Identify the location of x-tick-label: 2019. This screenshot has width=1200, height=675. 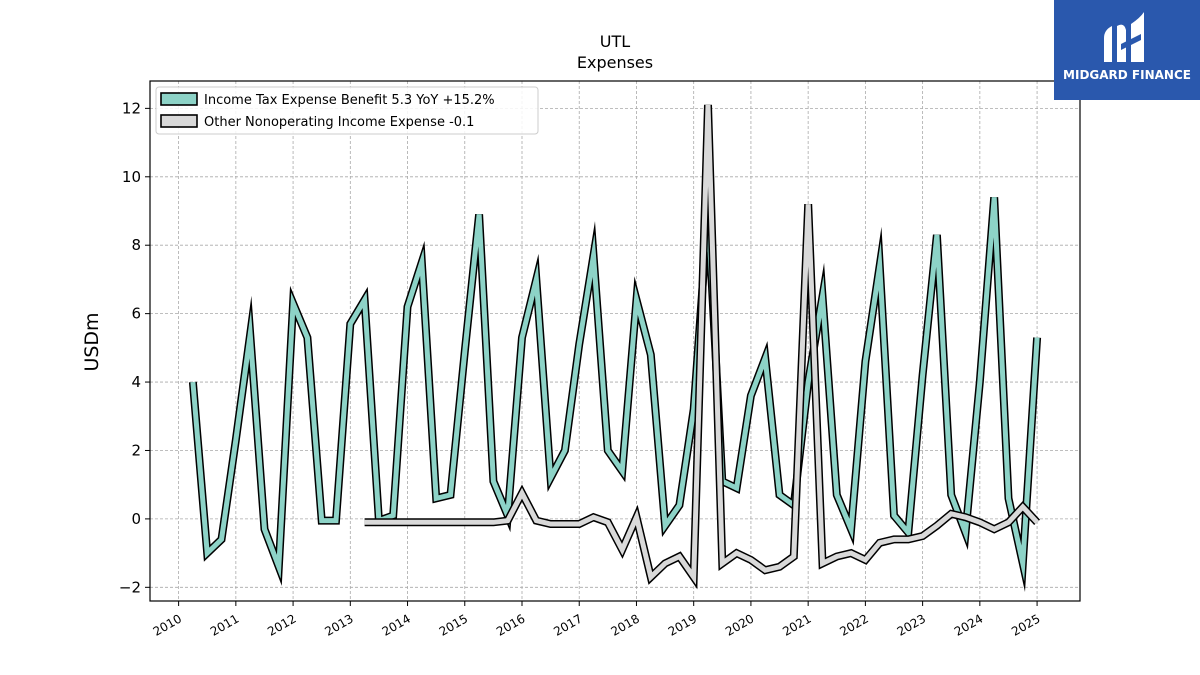
(682, 624).